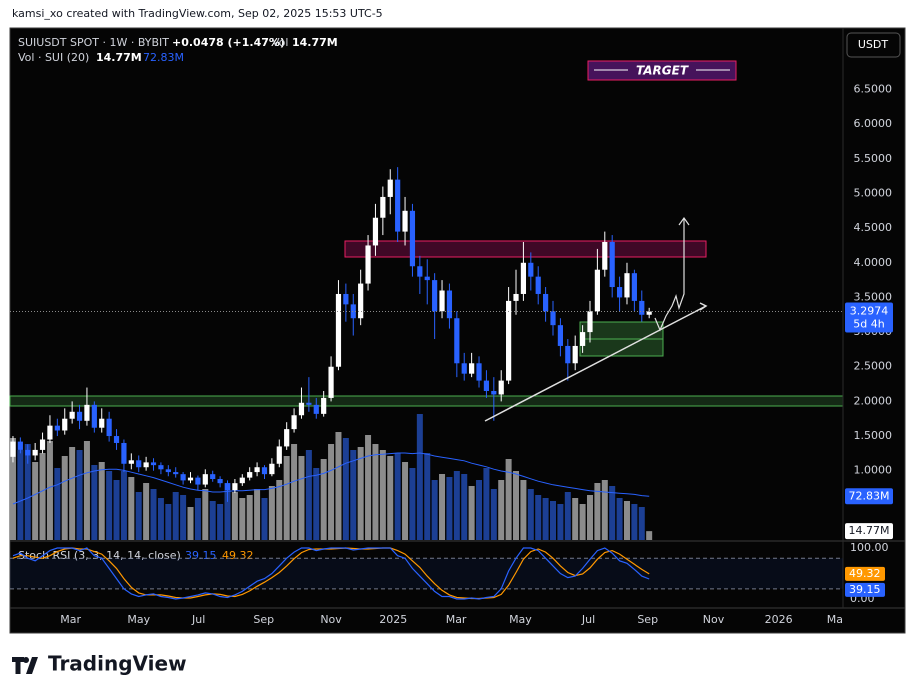 The width and height of the screenshot is (916, 694). I want to click on time-tick-label: Nov, so click(331, 619).